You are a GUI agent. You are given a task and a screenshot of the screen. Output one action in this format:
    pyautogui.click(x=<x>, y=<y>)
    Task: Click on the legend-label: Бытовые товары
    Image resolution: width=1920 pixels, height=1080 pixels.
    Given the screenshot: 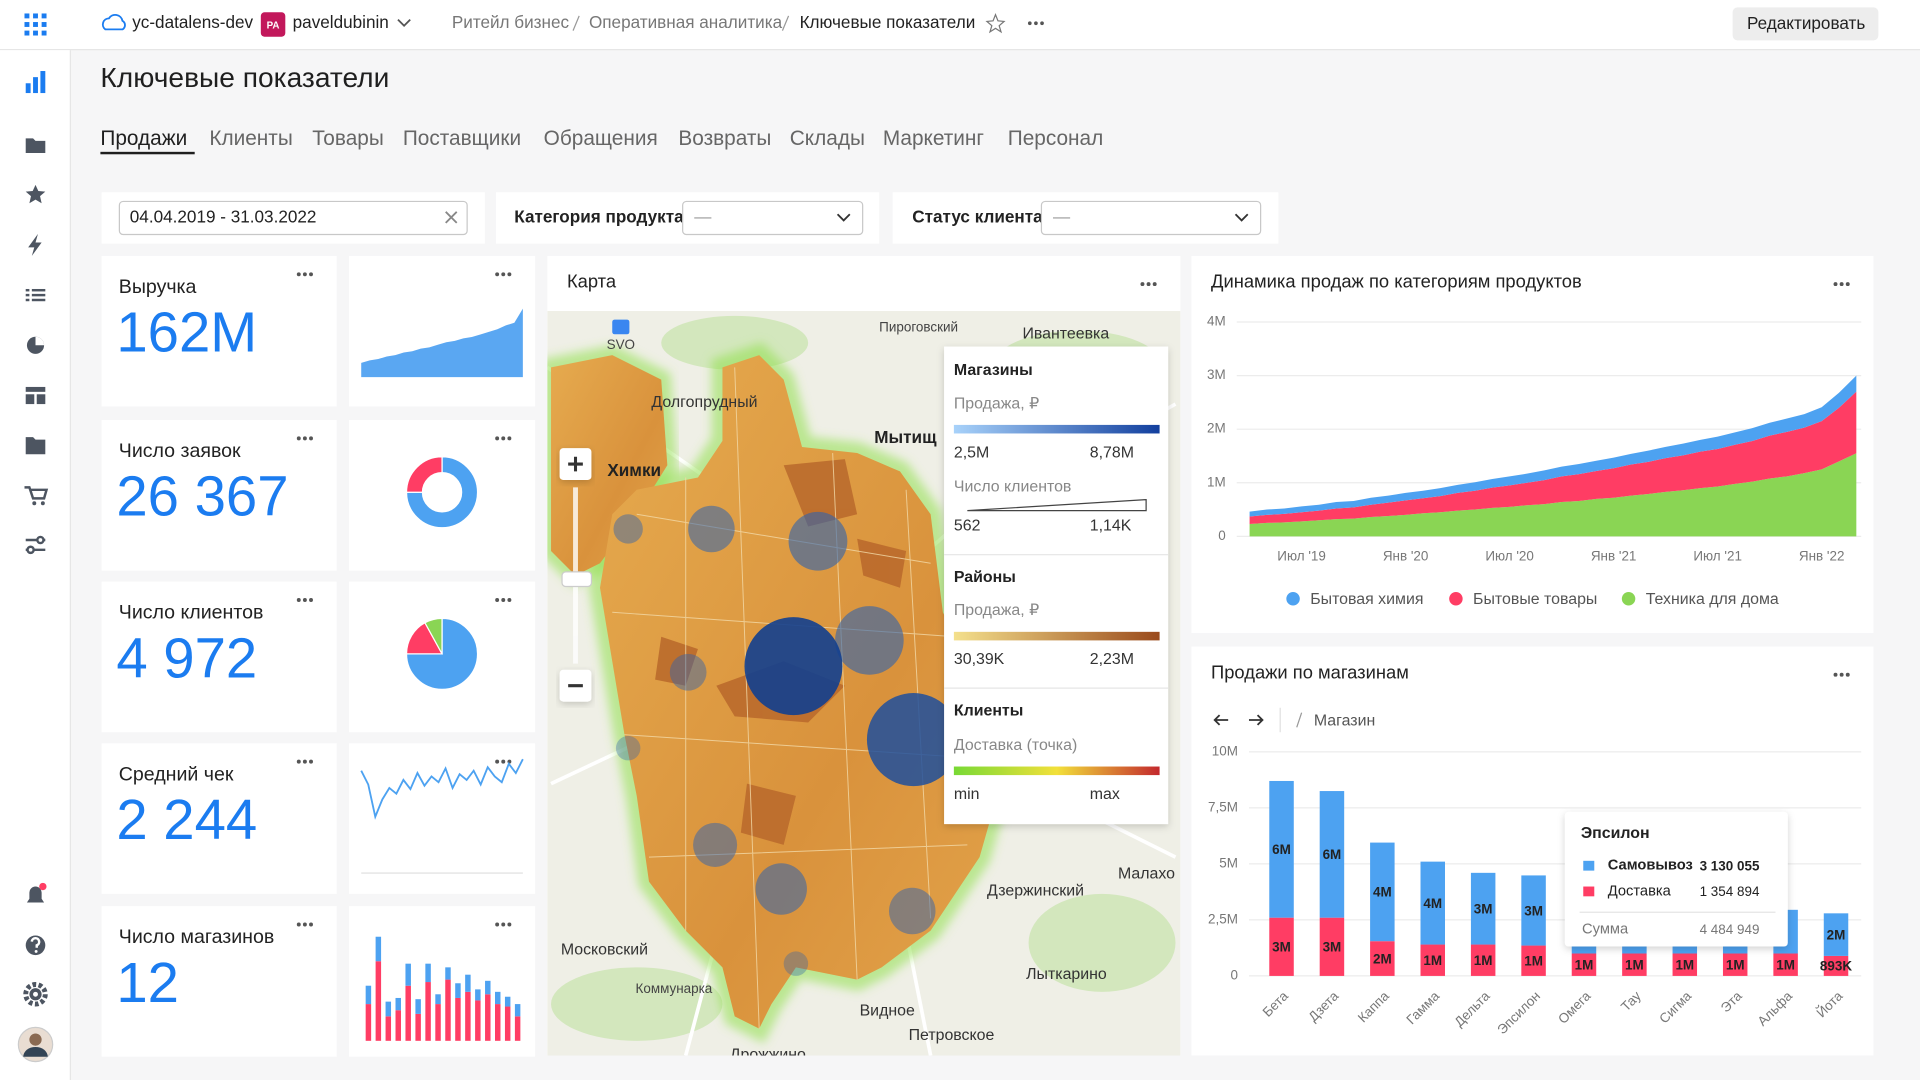 What is the action you would take?
    pyautogui.click(x=1535, y=599)
    